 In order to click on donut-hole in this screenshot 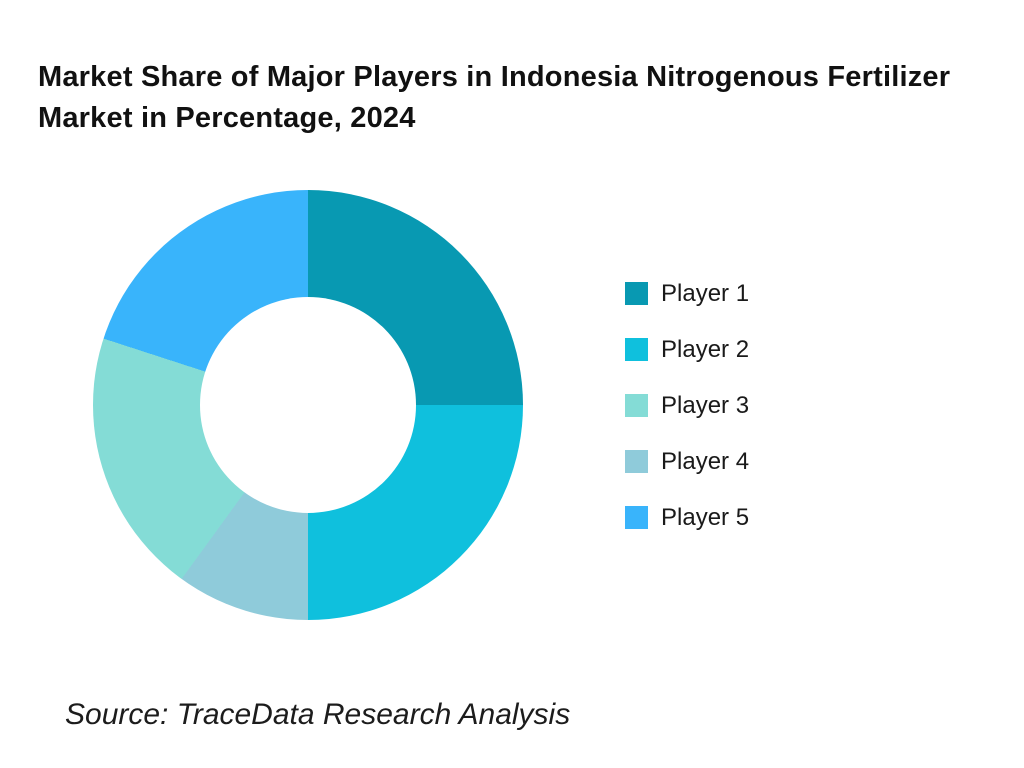, I will do `click(308, 405)`.